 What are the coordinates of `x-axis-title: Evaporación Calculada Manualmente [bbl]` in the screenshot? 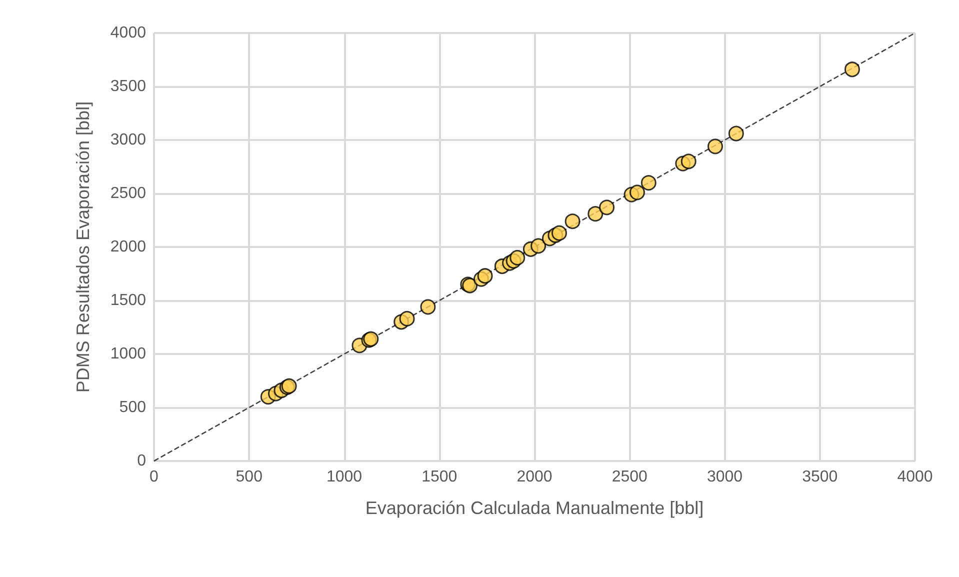 It's located at (534, 508).